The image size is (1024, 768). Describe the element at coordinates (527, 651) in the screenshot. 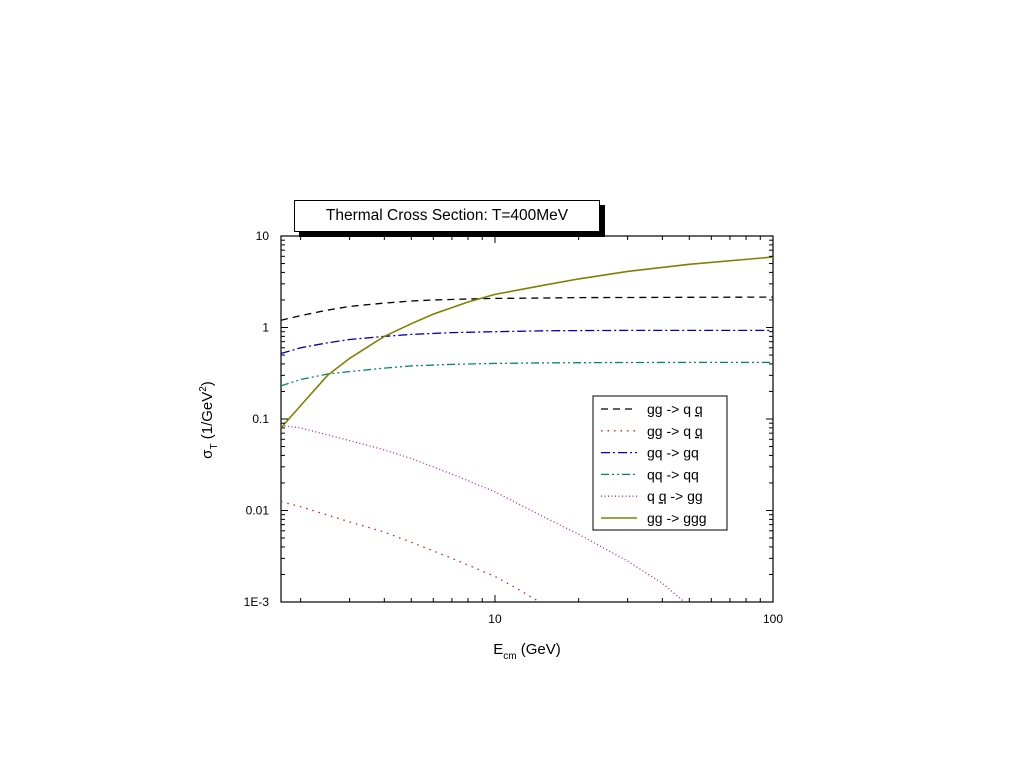

I see `x-axis-label: Ecm (GeV)` at that location.